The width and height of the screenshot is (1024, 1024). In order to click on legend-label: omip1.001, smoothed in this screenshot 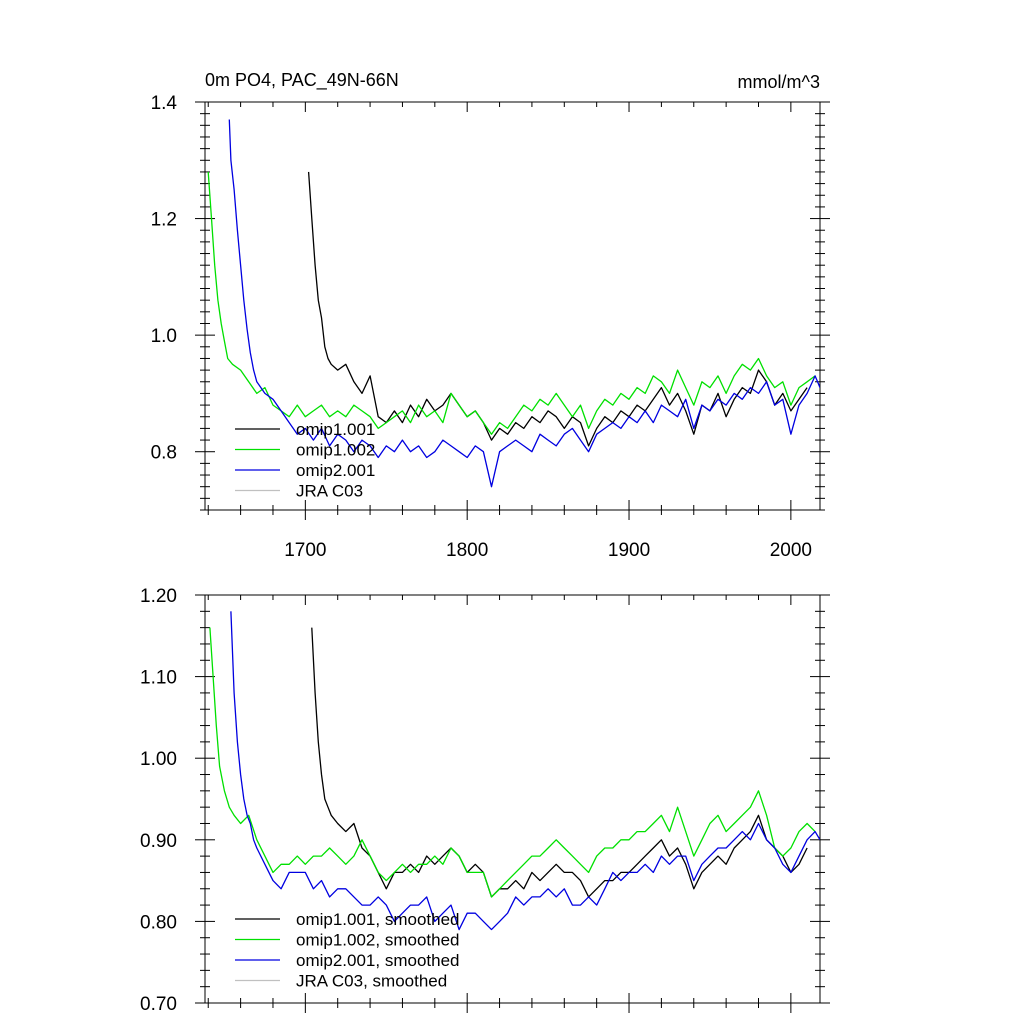, I will do `click(378, 919)`.